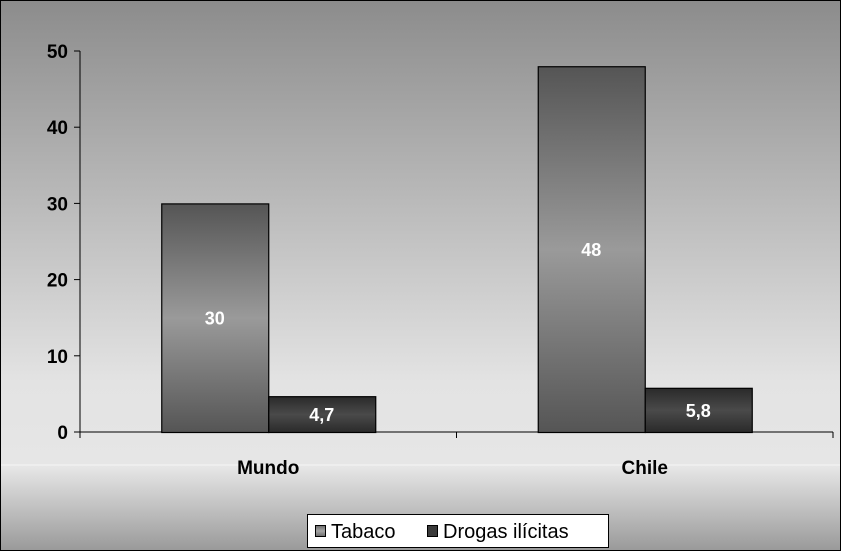 This screenshot has height=556, width=841. I want to click on legend-box, so click(458, 531).